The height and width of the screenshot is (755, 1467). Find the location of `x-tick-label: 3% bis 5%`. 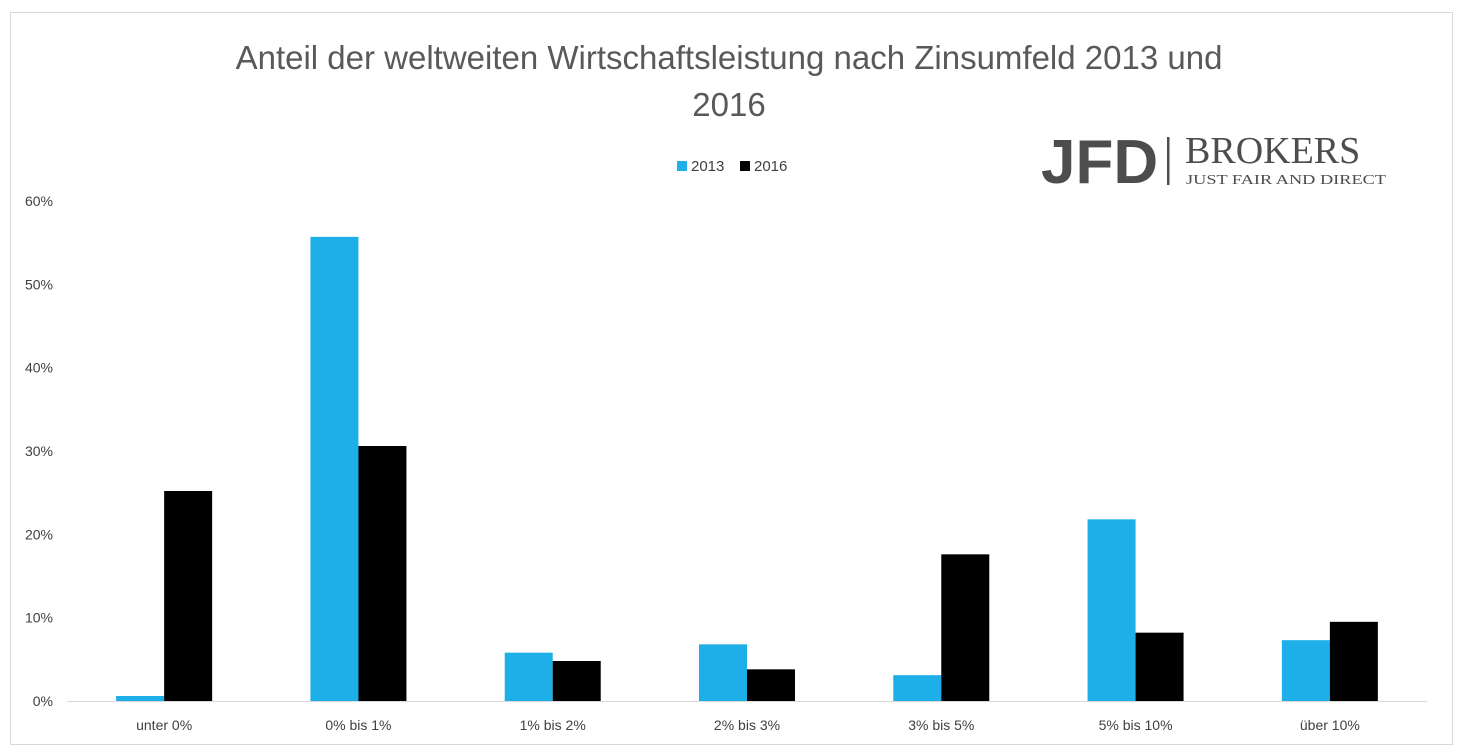

x-tick-label: 3% bis 5% is located at coordinates (941, 725).